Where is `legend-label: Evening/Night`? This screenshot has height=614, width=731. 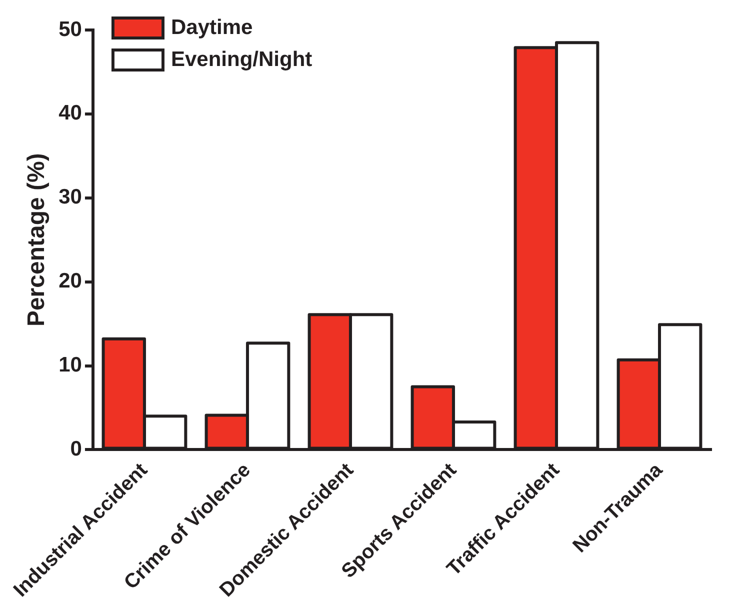 legend-label: Evening/Night is located at coordinates (241, 59).